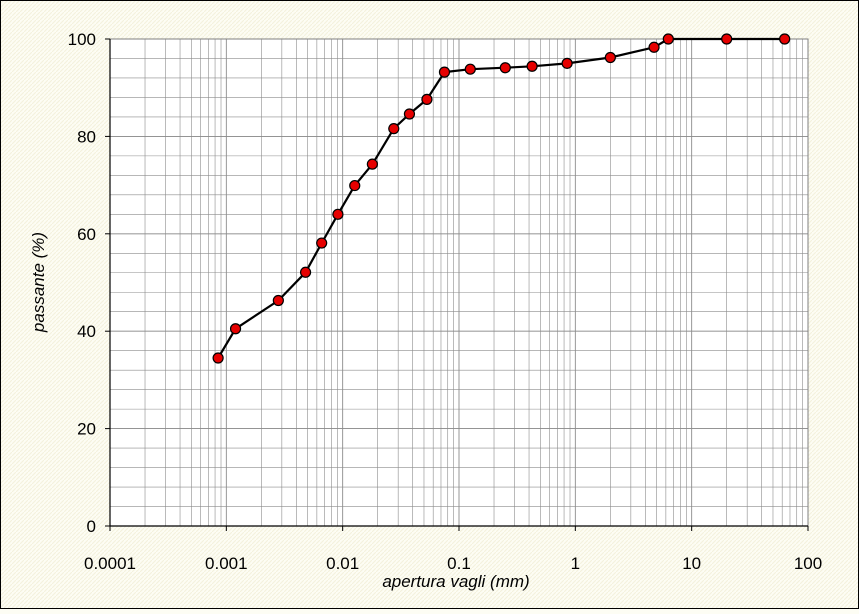  What do you see at coordinates (342, 563) in the screenshot?
I see `x-tick-label: 0.01` at bounding box center [342, 563].